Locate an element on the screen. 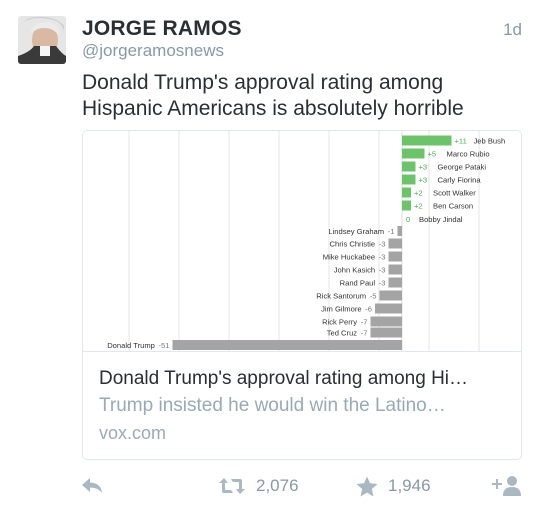  bar-chris-christie is located at coordinates (395, 243).